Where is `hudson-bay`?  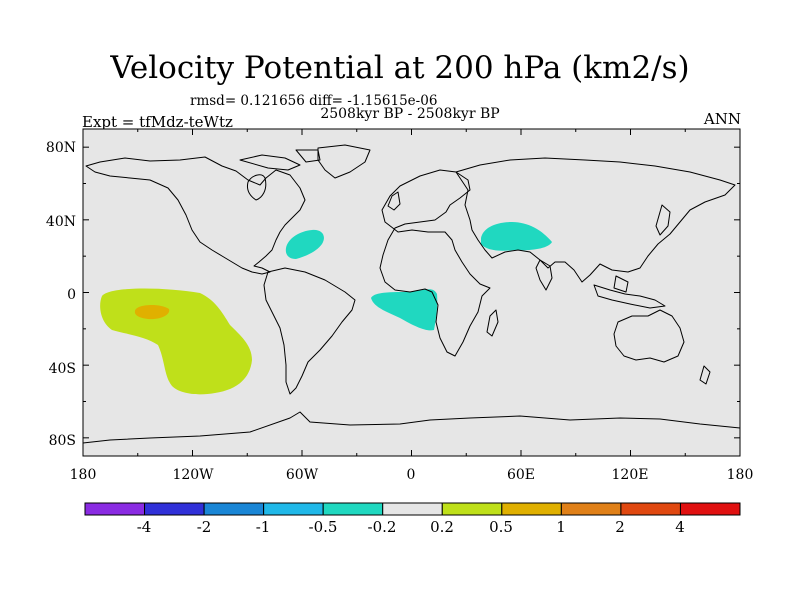
hudson-bay is located at coordinates (257, 187).